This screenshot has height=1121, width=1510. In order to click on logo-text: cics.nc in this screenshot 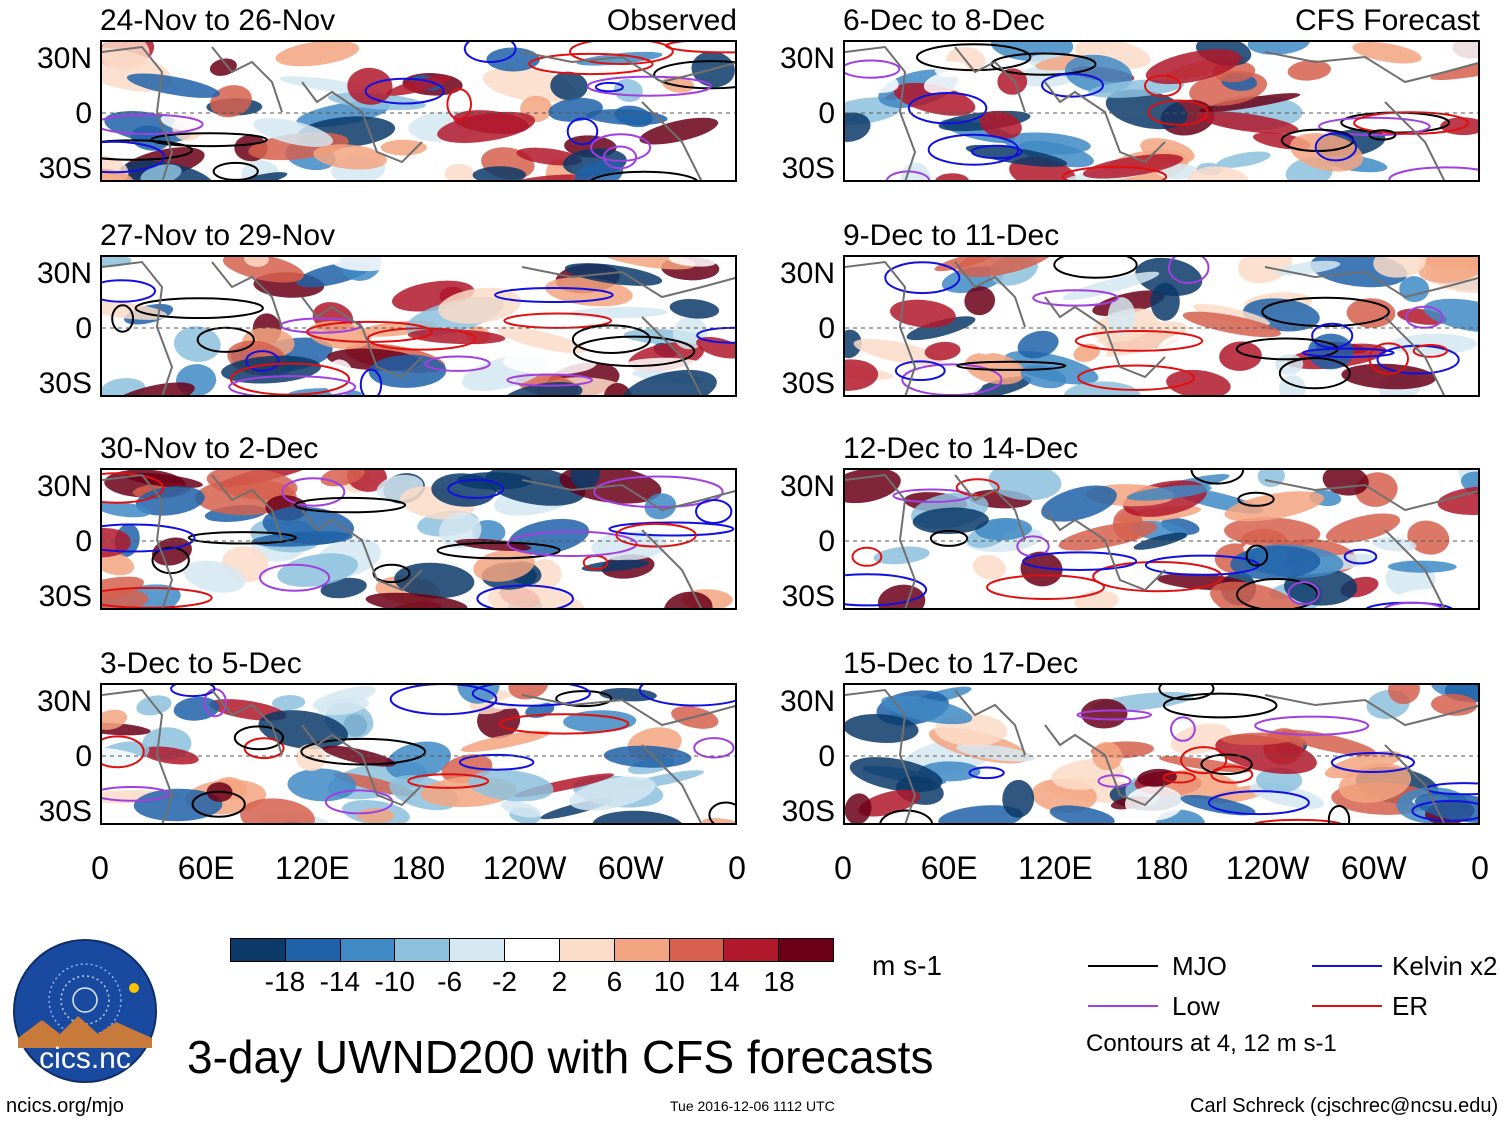, I will do `click(85, 1058)`.